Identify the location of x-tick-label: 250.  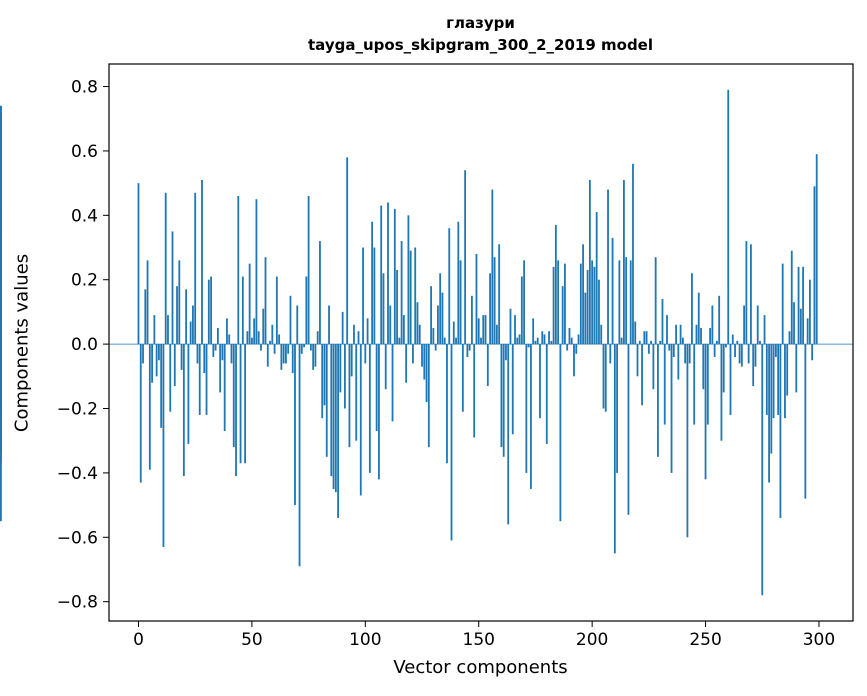
(705, 640).